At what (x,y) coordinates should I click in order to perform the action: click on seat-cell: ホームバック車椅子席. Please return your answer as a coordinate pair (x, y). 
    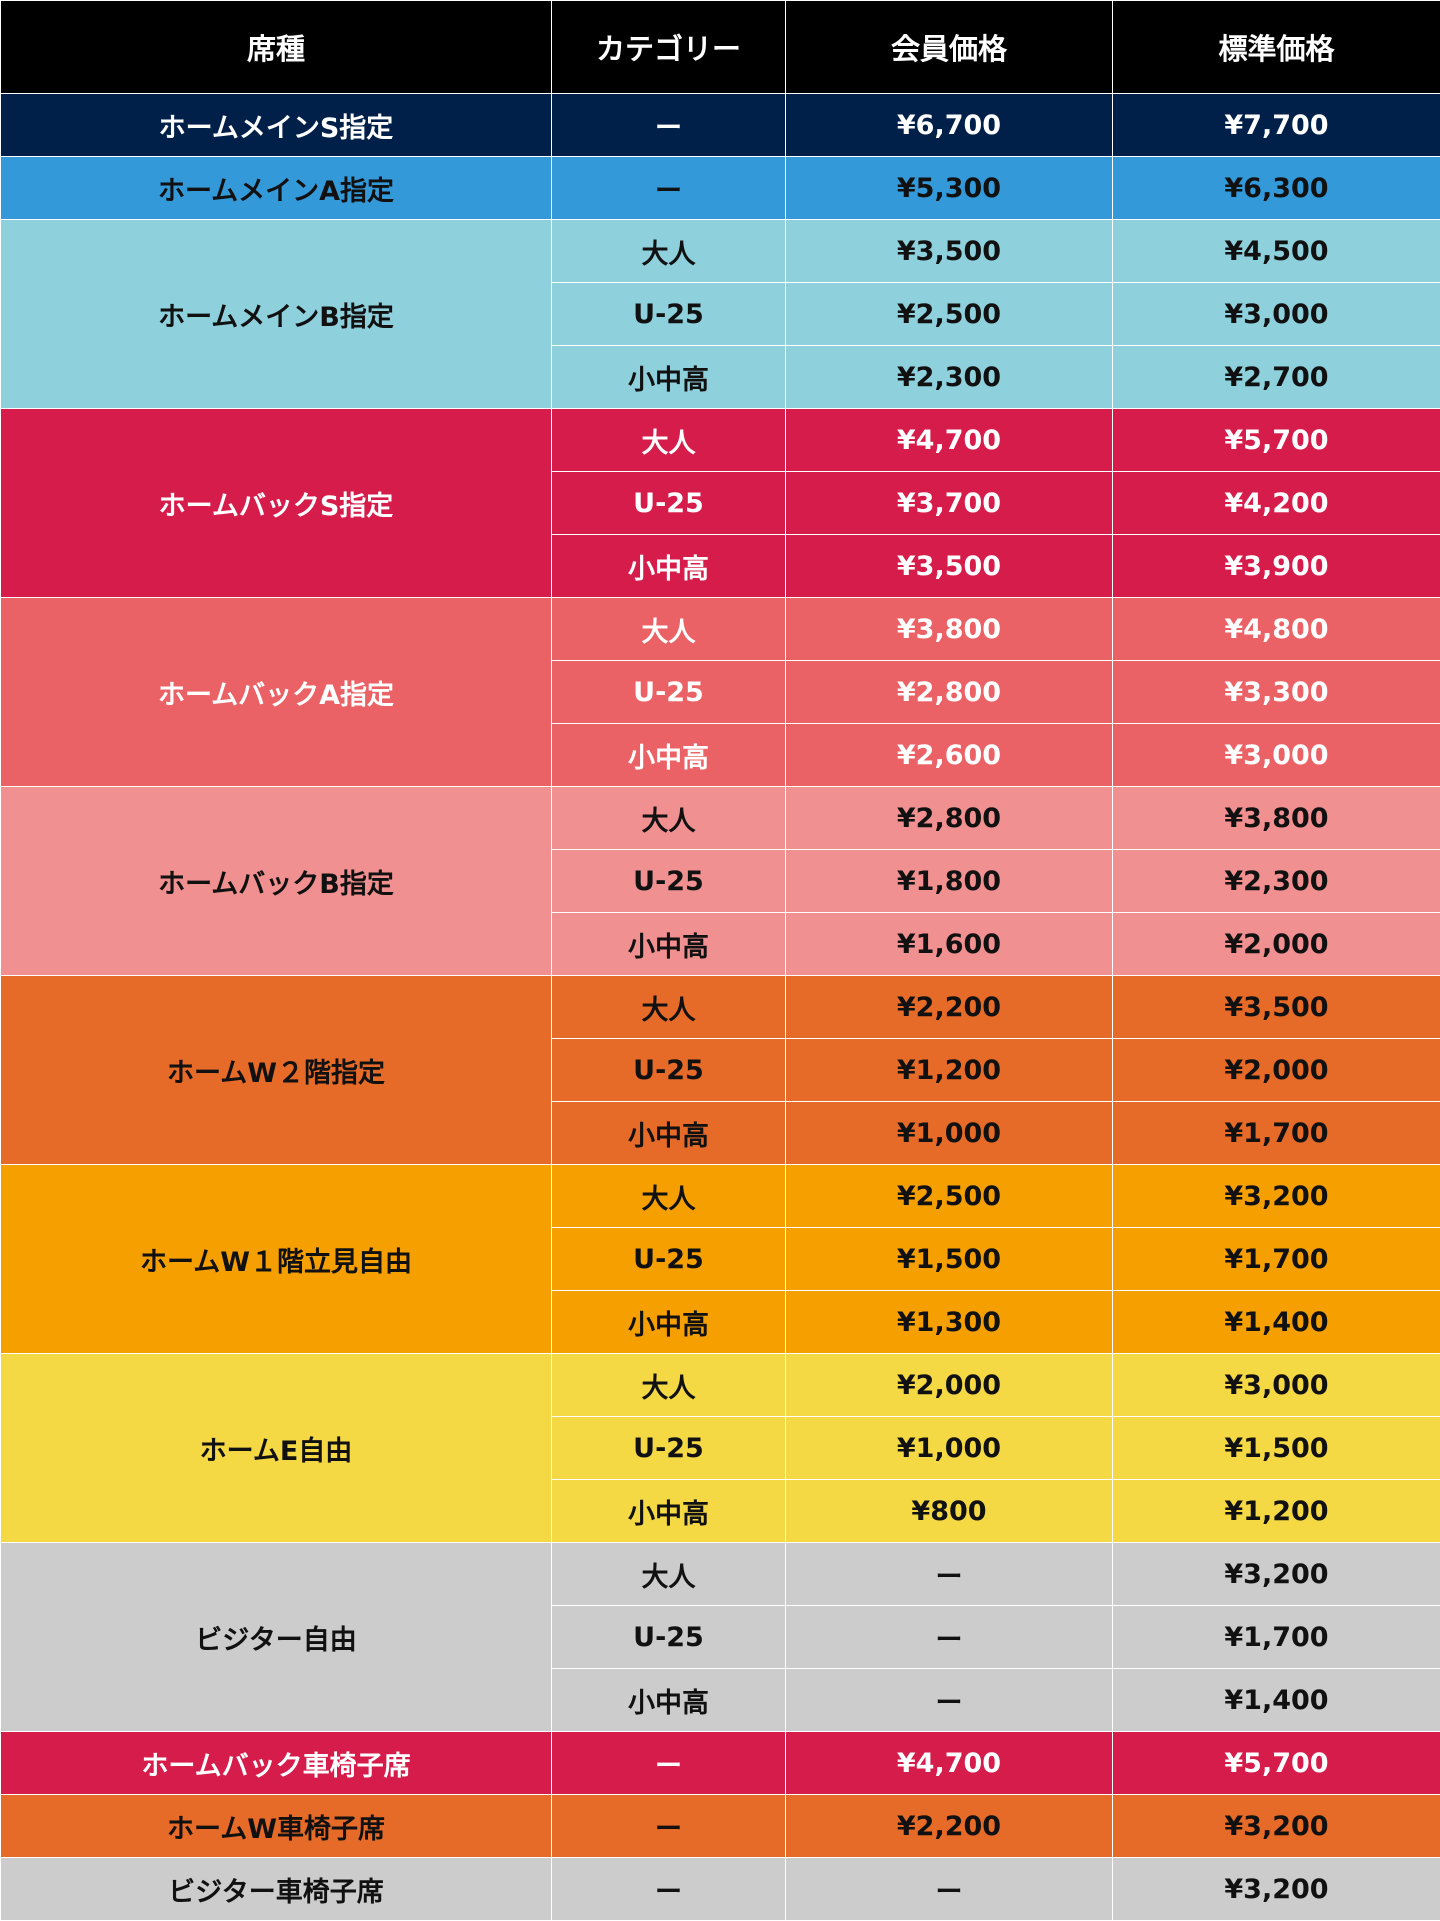
    Looking at the image, I should click on (276, 1763).